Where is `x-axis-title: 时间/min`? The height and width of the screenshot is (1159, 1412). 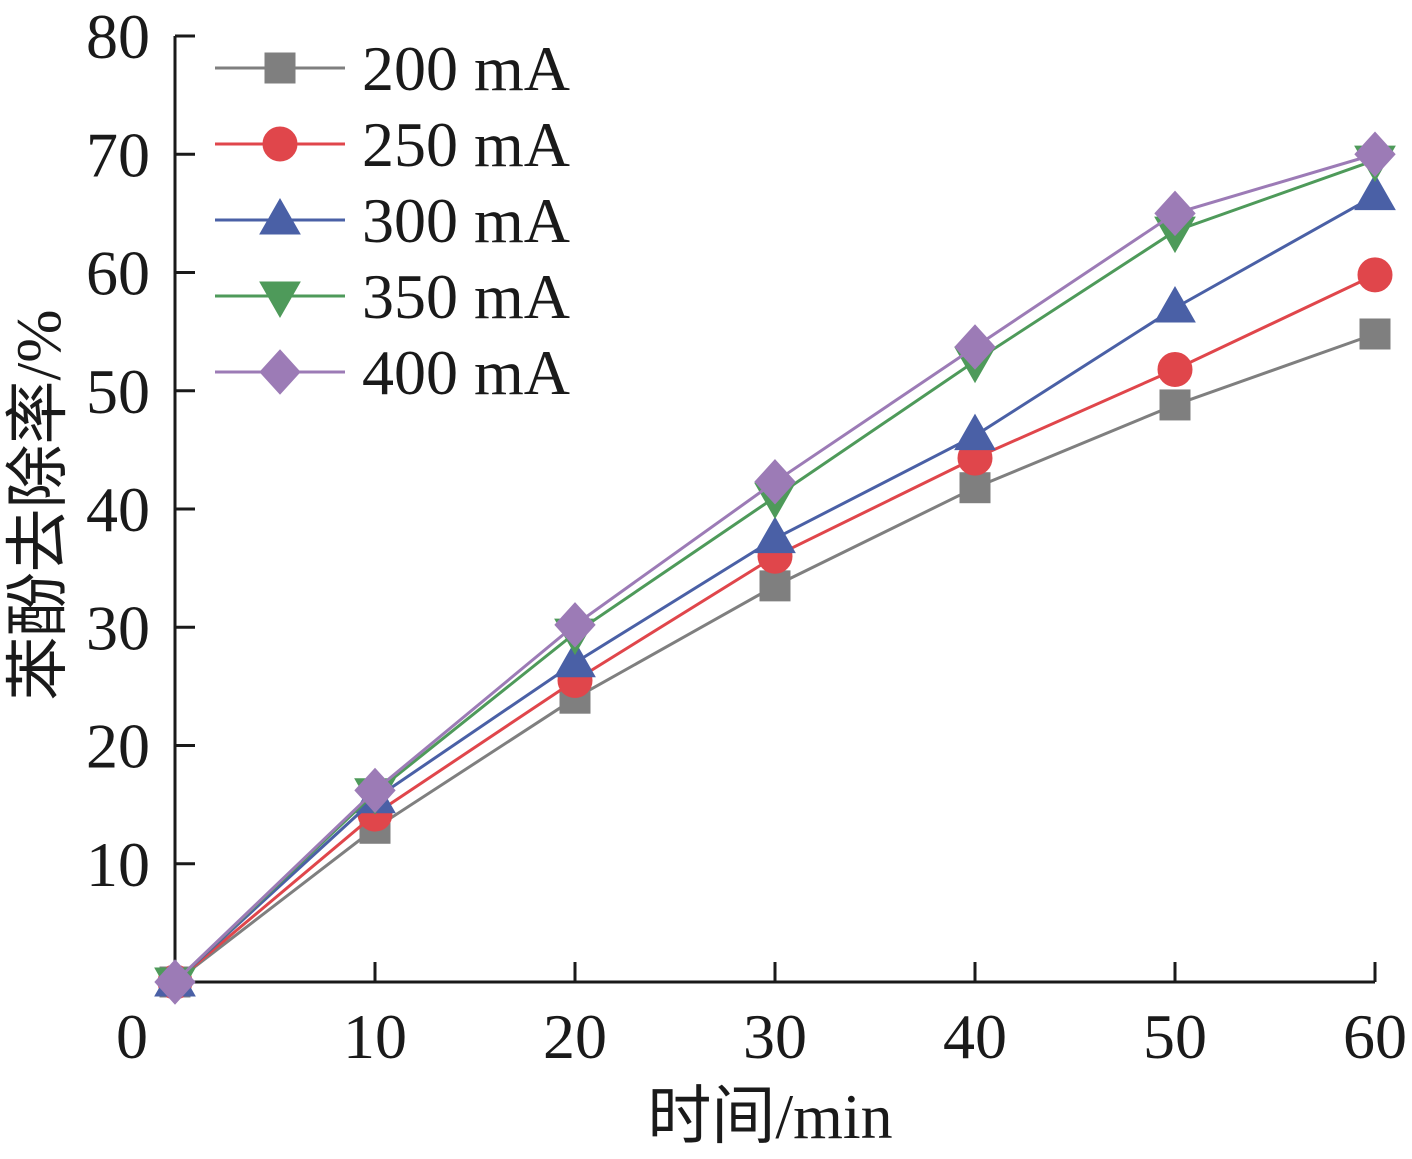
x-axis-title: 时间/min is located at coordinates (769, 1116).